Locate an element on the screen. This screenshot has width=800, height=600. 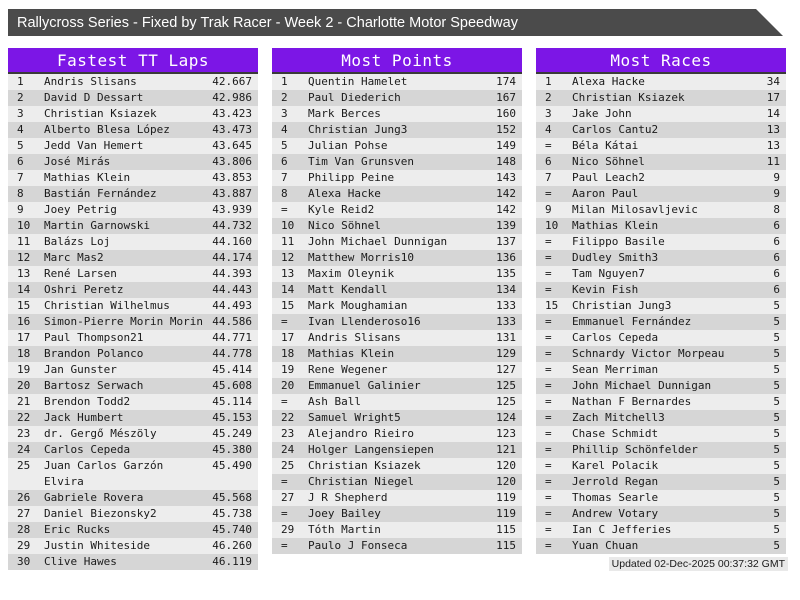
board-title: Fastest TT Laps is located at coordinates (133, 60).